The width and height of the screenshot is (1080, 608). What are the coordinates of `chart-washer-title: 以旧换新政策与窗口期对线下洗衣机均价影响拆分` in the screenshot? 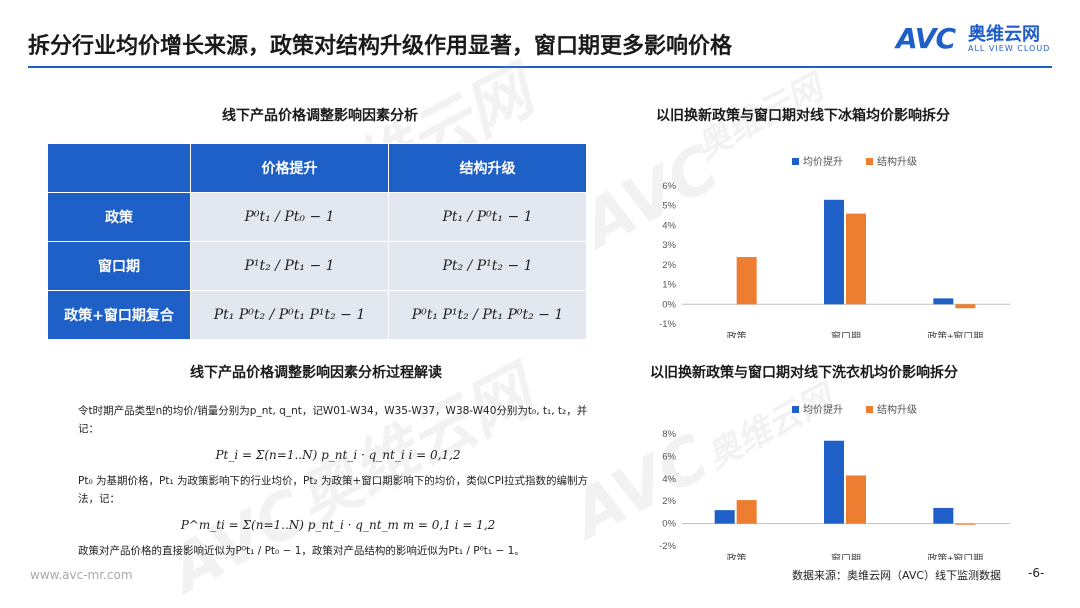 It's located at (804, 373).